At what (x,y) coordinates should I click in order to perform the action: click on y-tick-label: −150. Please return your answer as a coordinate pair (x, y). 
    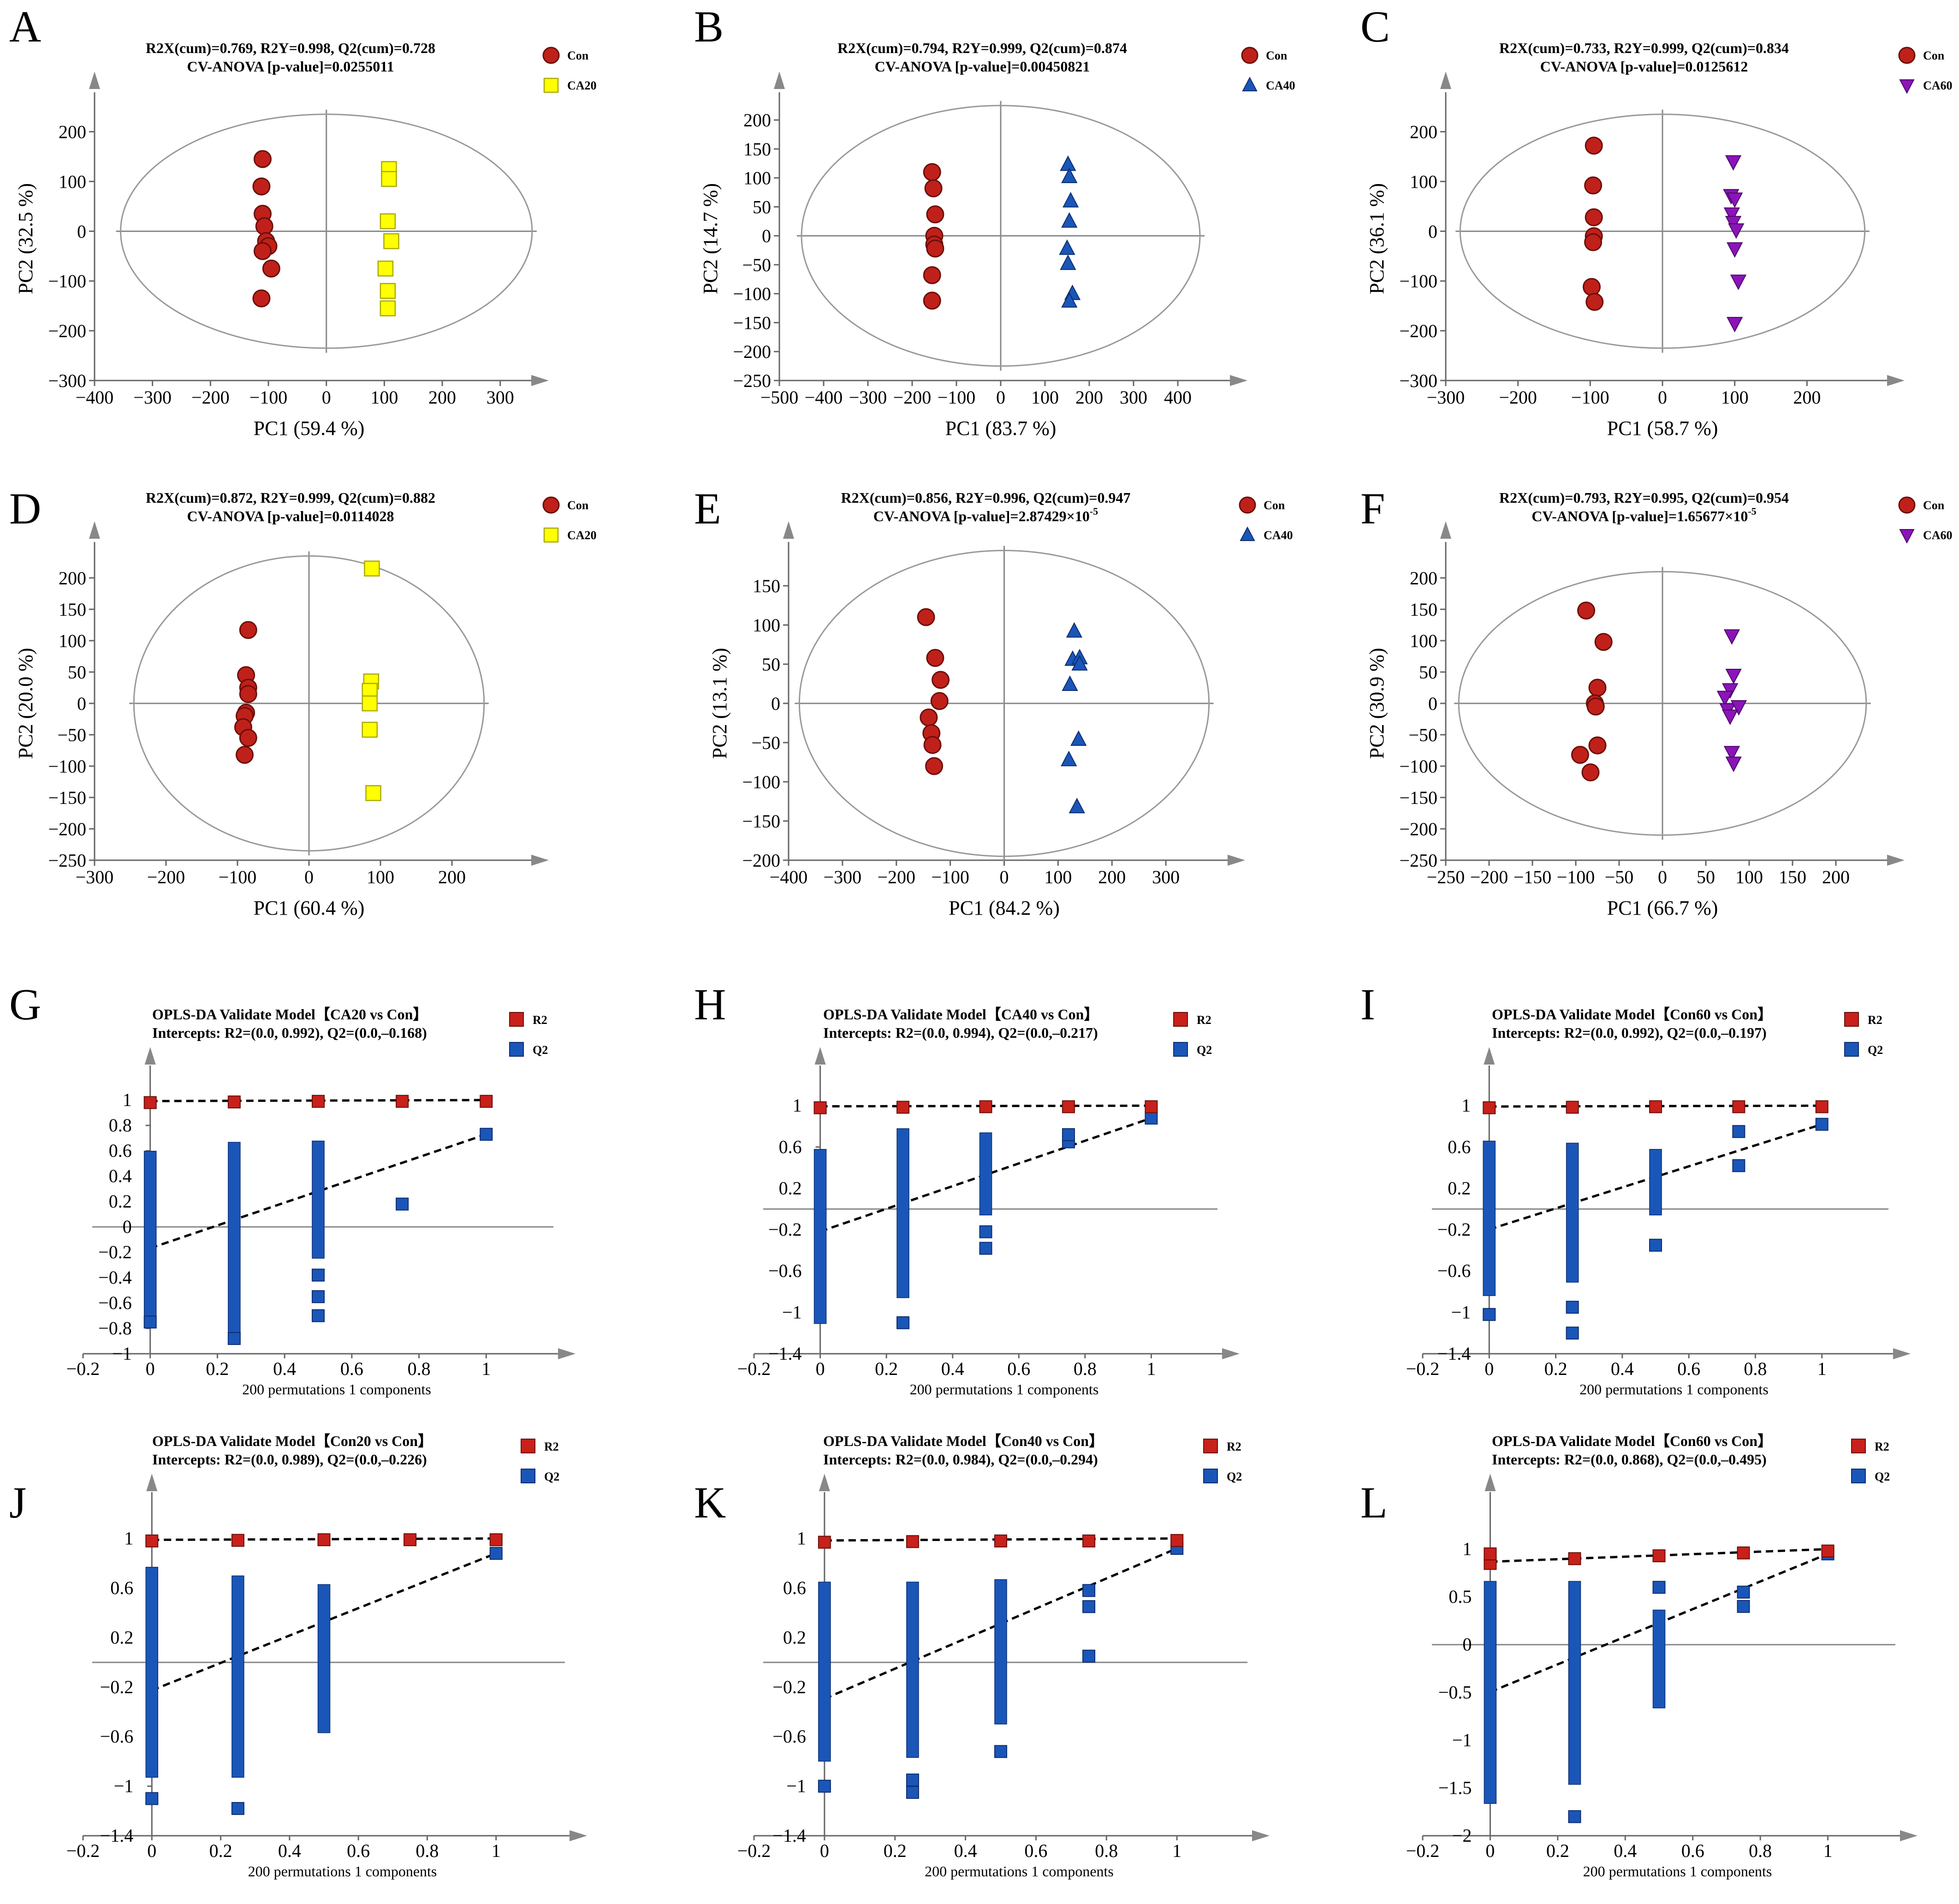
    Looking at the image, I should click on (752, 322).